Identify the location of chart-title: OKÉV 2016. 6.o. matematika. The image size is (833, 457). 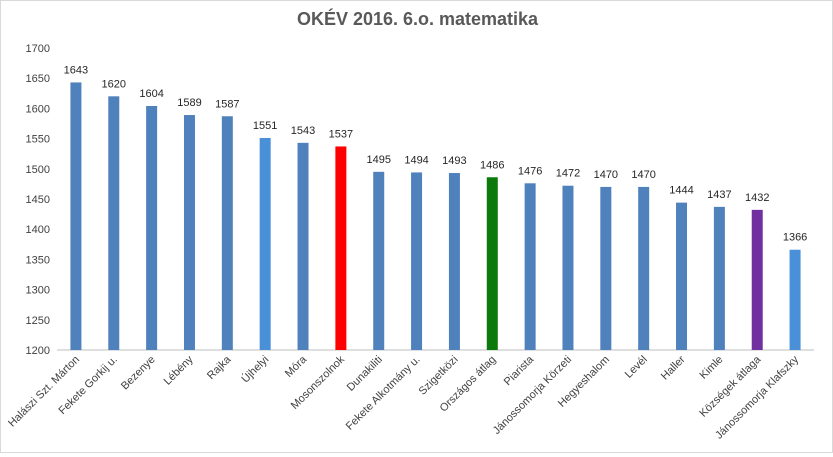
(417, 19).